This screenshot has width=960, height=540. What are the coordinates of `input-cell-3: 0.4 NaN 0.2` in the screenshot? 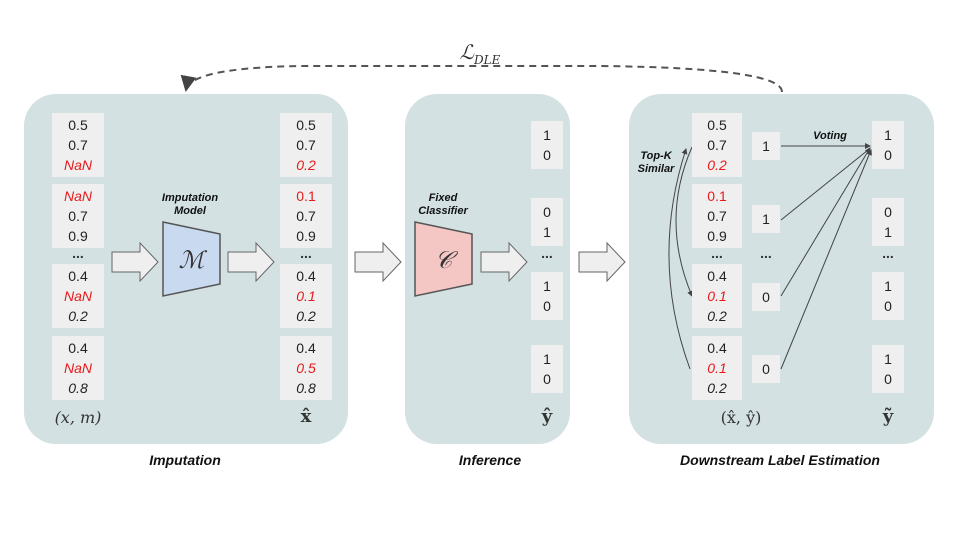 It's located at (78, 296).